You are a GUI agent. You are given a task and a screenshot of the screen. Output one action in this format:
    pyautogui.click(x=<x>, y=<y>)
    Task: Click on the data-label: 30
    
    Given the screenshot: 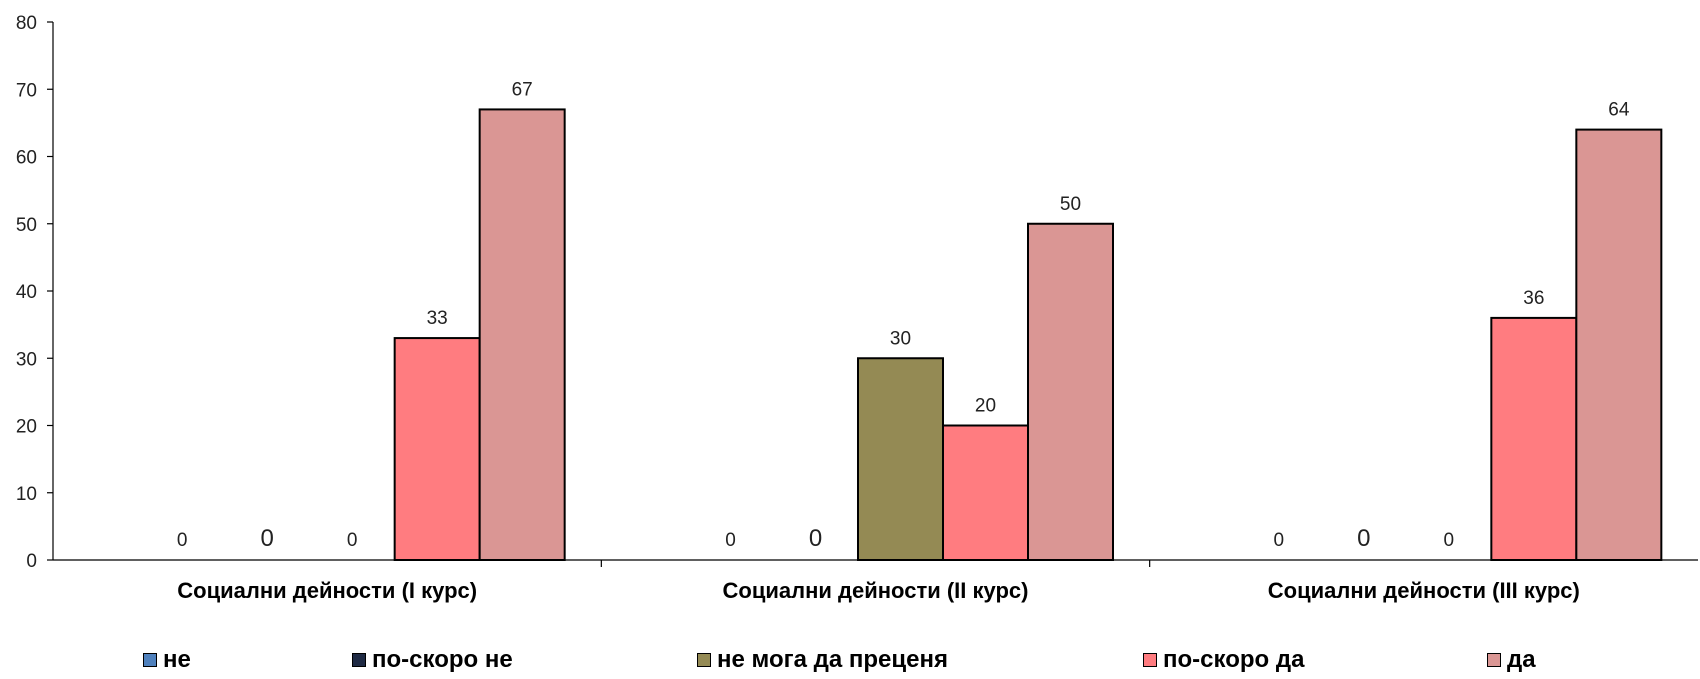 What is the action you would take?
    pyautogui.click(x=900, y=338)
    